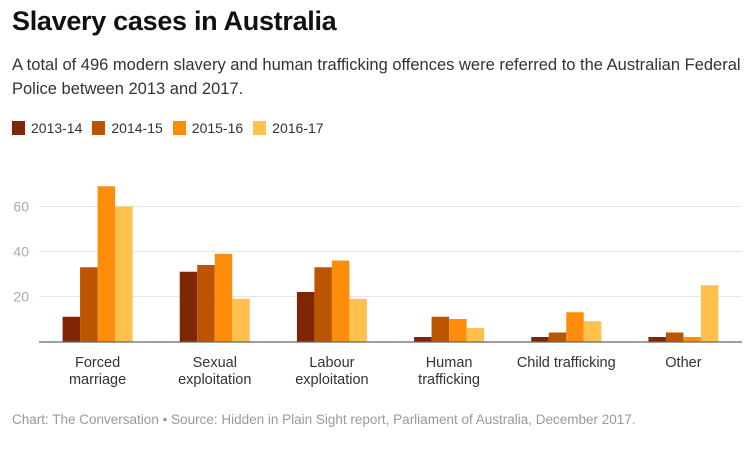 The image size is (754, 450). What do you see at coordinates (57, 128) in the screenshot?
I see `legend-label: 2013-14` at bounding box center [57, 128].